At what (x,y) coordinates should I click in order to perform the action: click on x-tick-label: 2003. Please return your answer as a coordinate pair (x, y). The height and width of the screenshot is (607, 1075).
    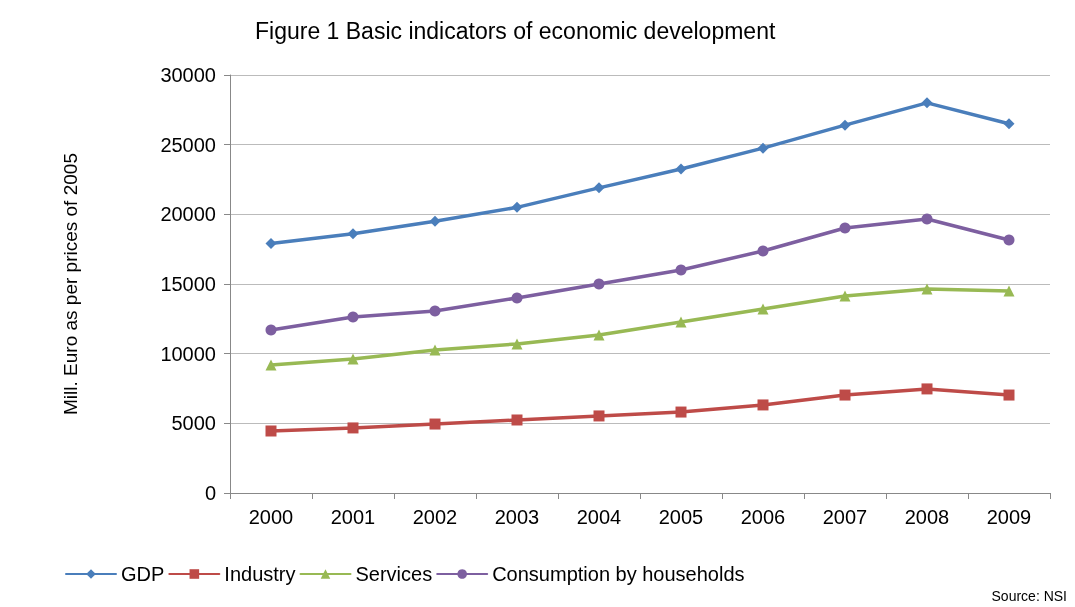
    Looking at the image, I should click on (517, 517).